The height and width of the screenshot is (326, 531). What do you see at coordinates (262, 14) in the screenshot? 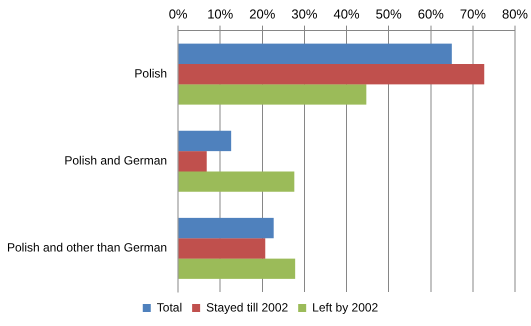
I see `x-tick-label: 20%` at bounding box center [262, 14].